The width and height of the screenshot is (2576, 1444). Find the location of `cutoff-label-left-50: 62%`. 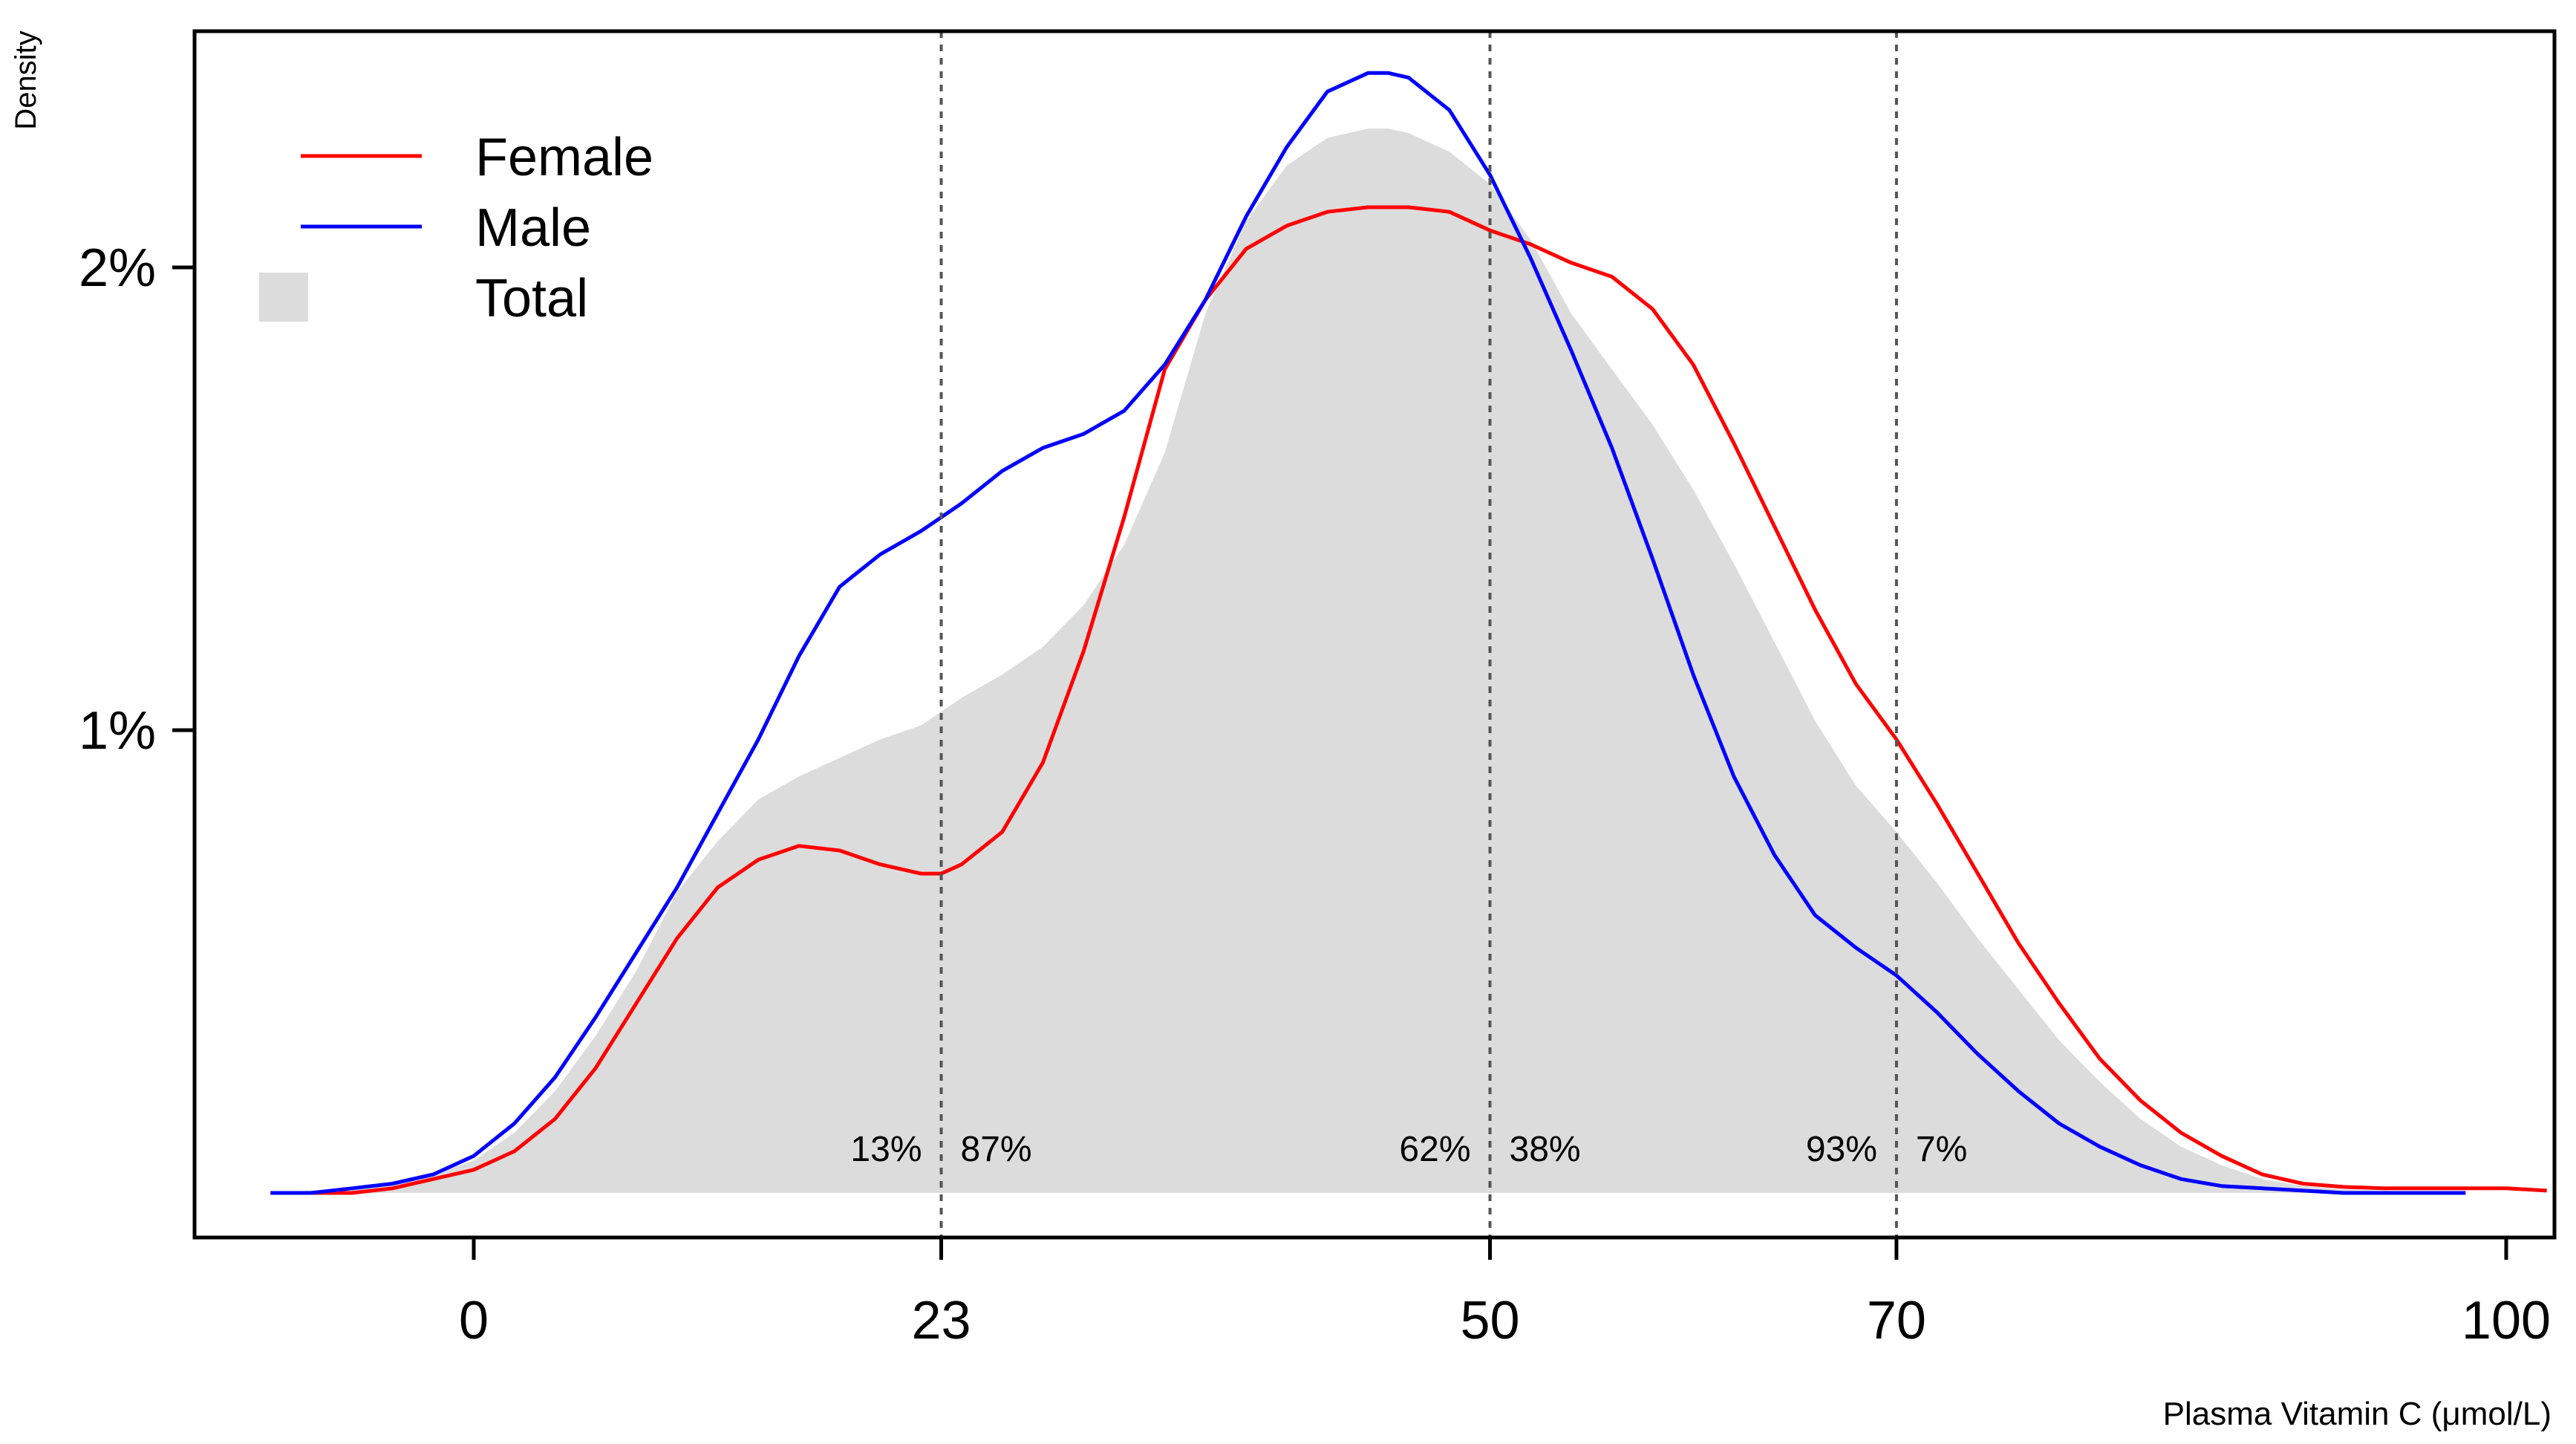

cutoff-label-left-50: 62% is located at coordinates (1434, 1149).